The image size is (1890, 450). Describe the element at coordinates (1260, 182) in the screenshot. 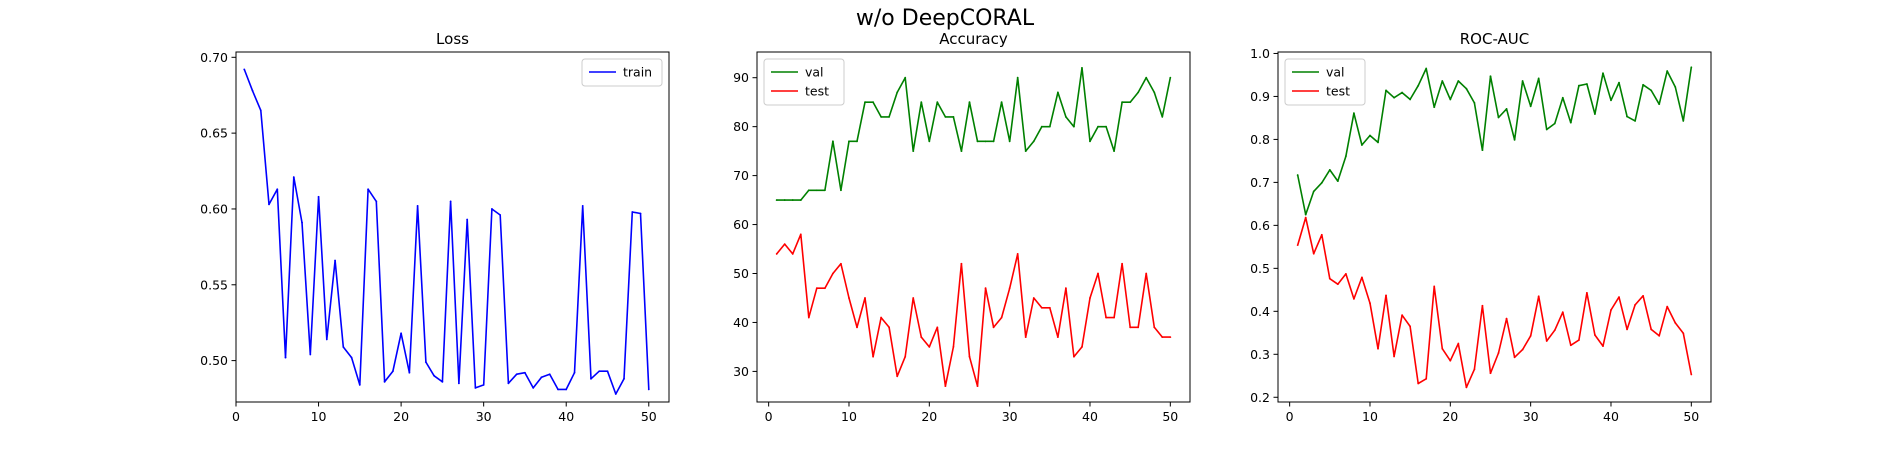

I see `roc-auc-y-tick-label: 0.7` at that location.